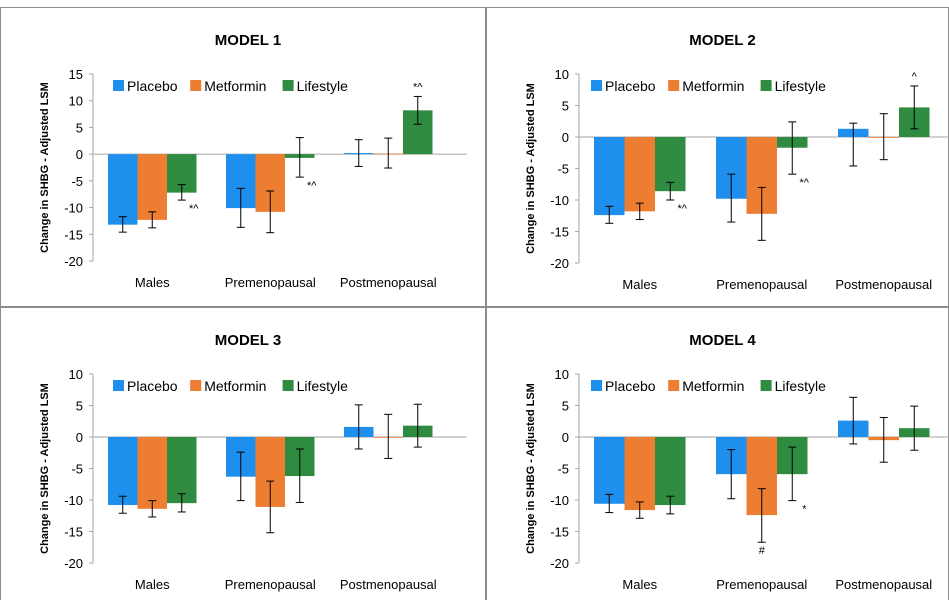 The height and width of the screenshot is (601, 949). I want to click on significance-marker: ^, so click(915, 77).